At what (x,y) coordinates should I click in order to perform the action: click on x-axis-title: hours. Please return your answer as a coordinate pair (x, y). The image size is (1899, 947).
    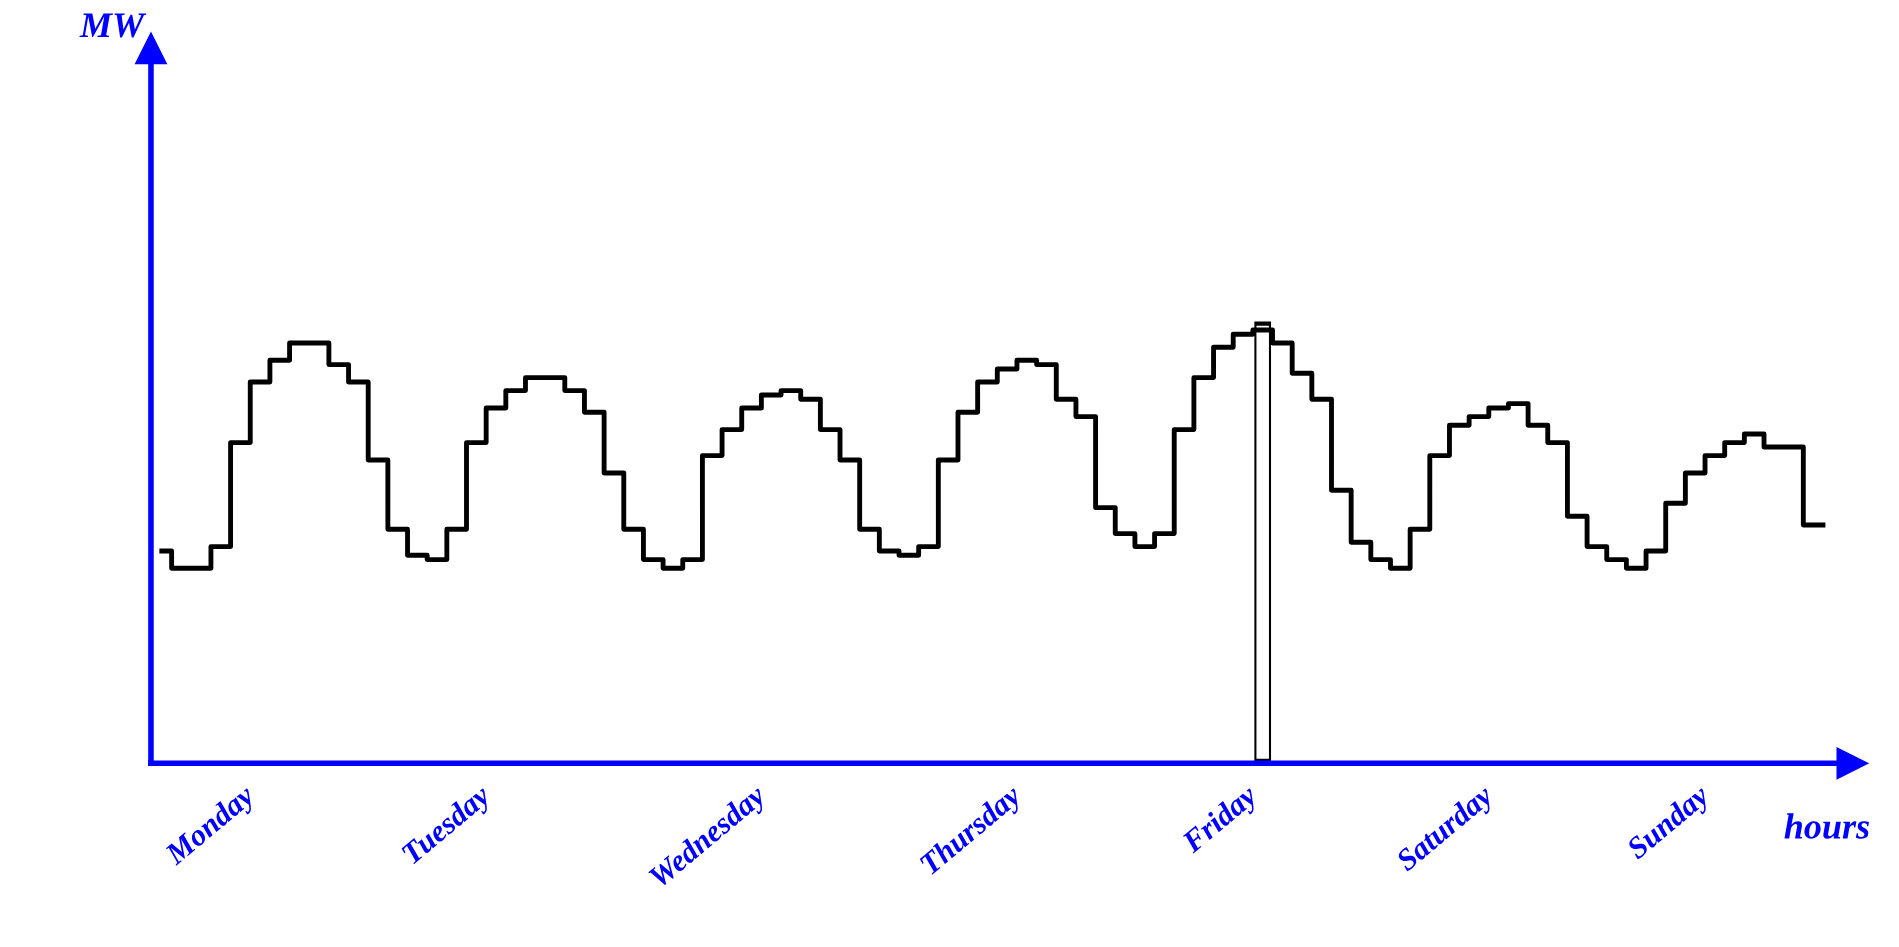
    Looking at the image, I should click on (1827, 826).